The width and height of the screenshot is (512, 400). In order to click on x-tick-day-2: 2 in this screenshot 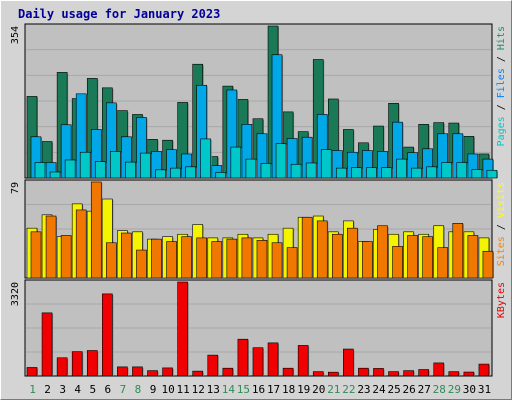, I will do `click(47, 389)`.